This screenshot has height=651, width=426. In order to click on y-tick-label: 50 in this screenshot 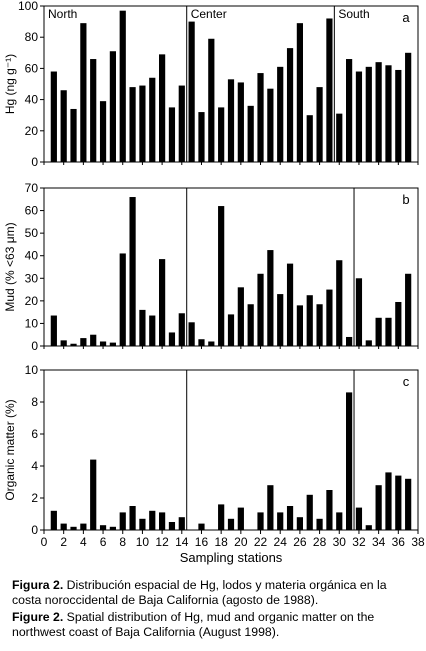, I will do `click(32, 233)`.